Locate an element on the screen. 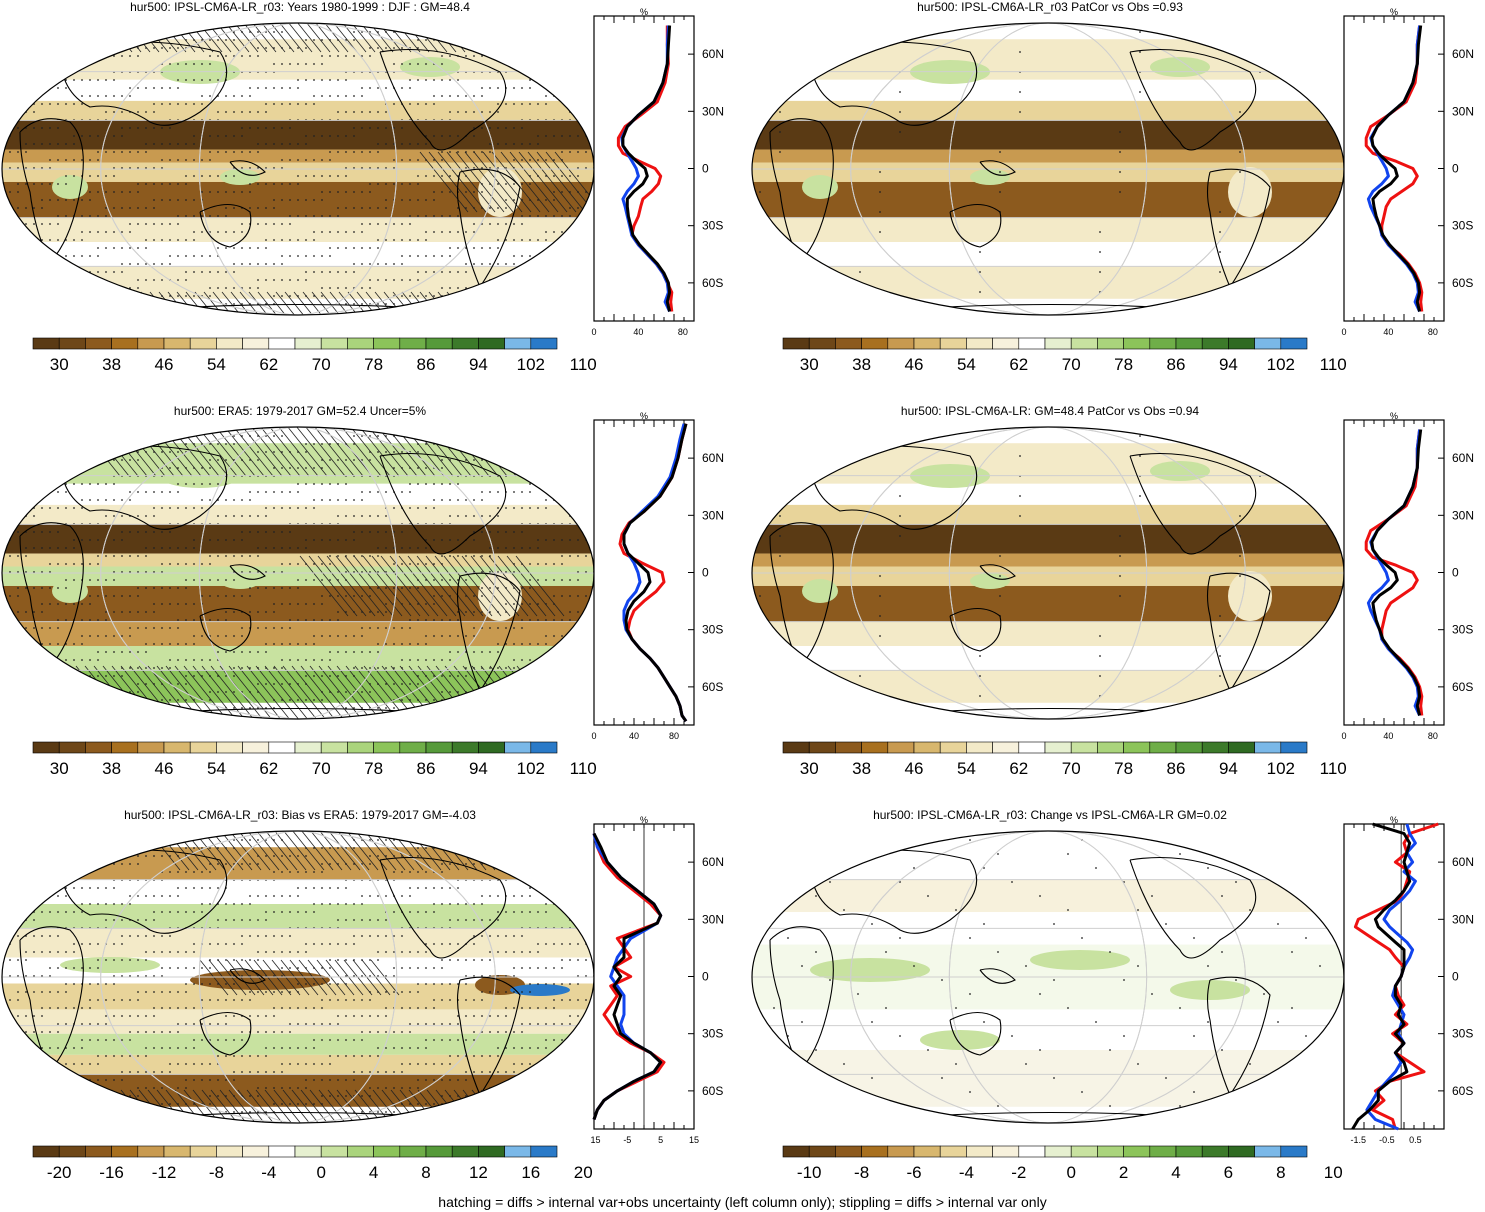 This screenshot has height=1212, width=1485. field-band is located at coordinates (1048, 494).